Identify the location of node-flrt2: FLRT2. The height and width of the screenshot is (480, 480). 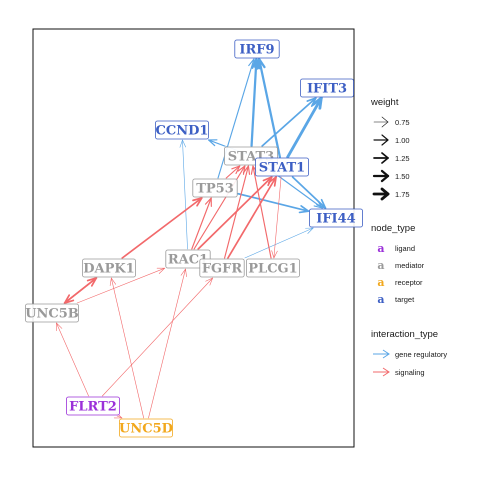
(93, 406).